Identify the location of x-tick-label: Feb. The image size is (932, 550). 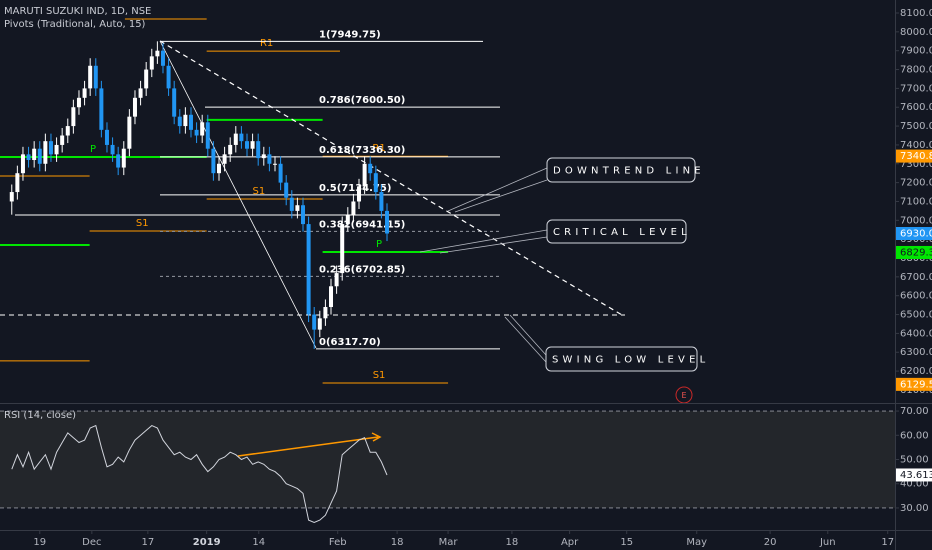
(338, 542).